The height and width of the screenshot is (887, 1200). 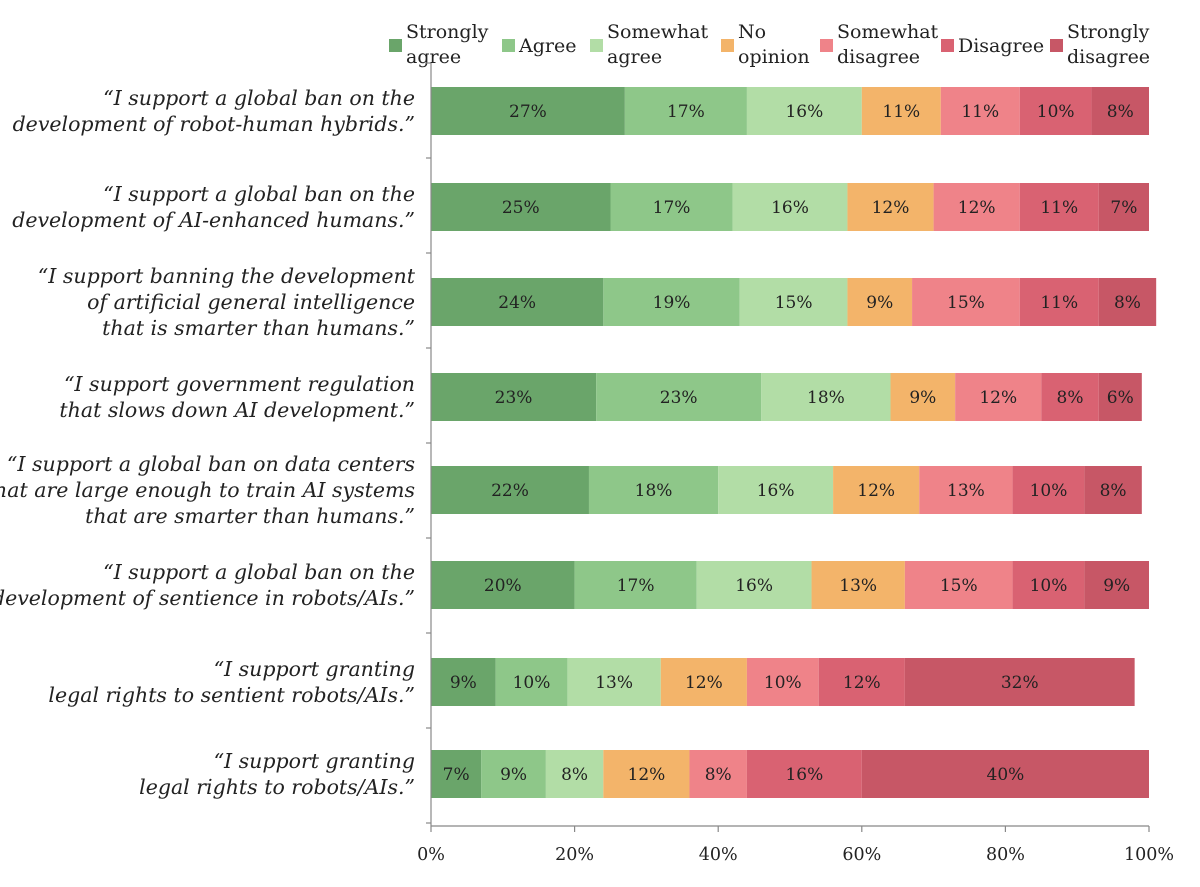 I want to click on legend-item: Agree, so click(x=539, y=46).